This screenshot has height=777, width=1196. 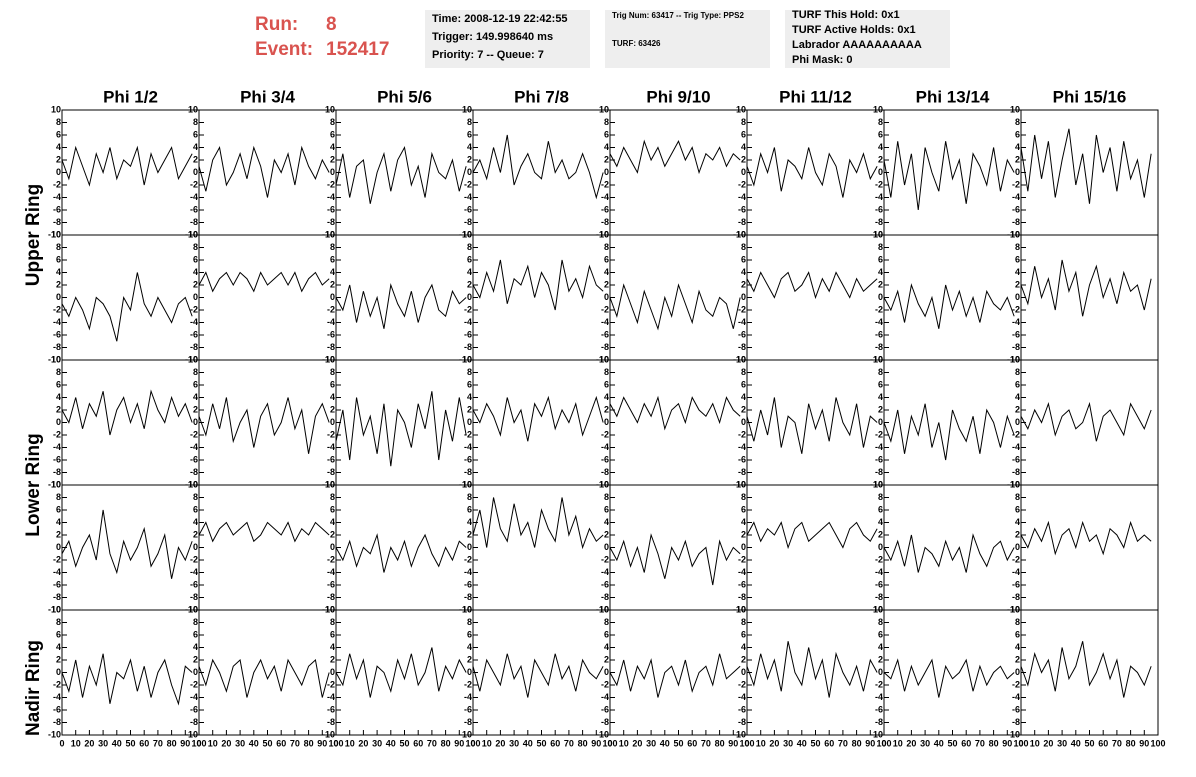 What do you see at coordinates (815, 743) in the screenshot?
I see `x-tick-label: 50` at bounding box center [815, 743].